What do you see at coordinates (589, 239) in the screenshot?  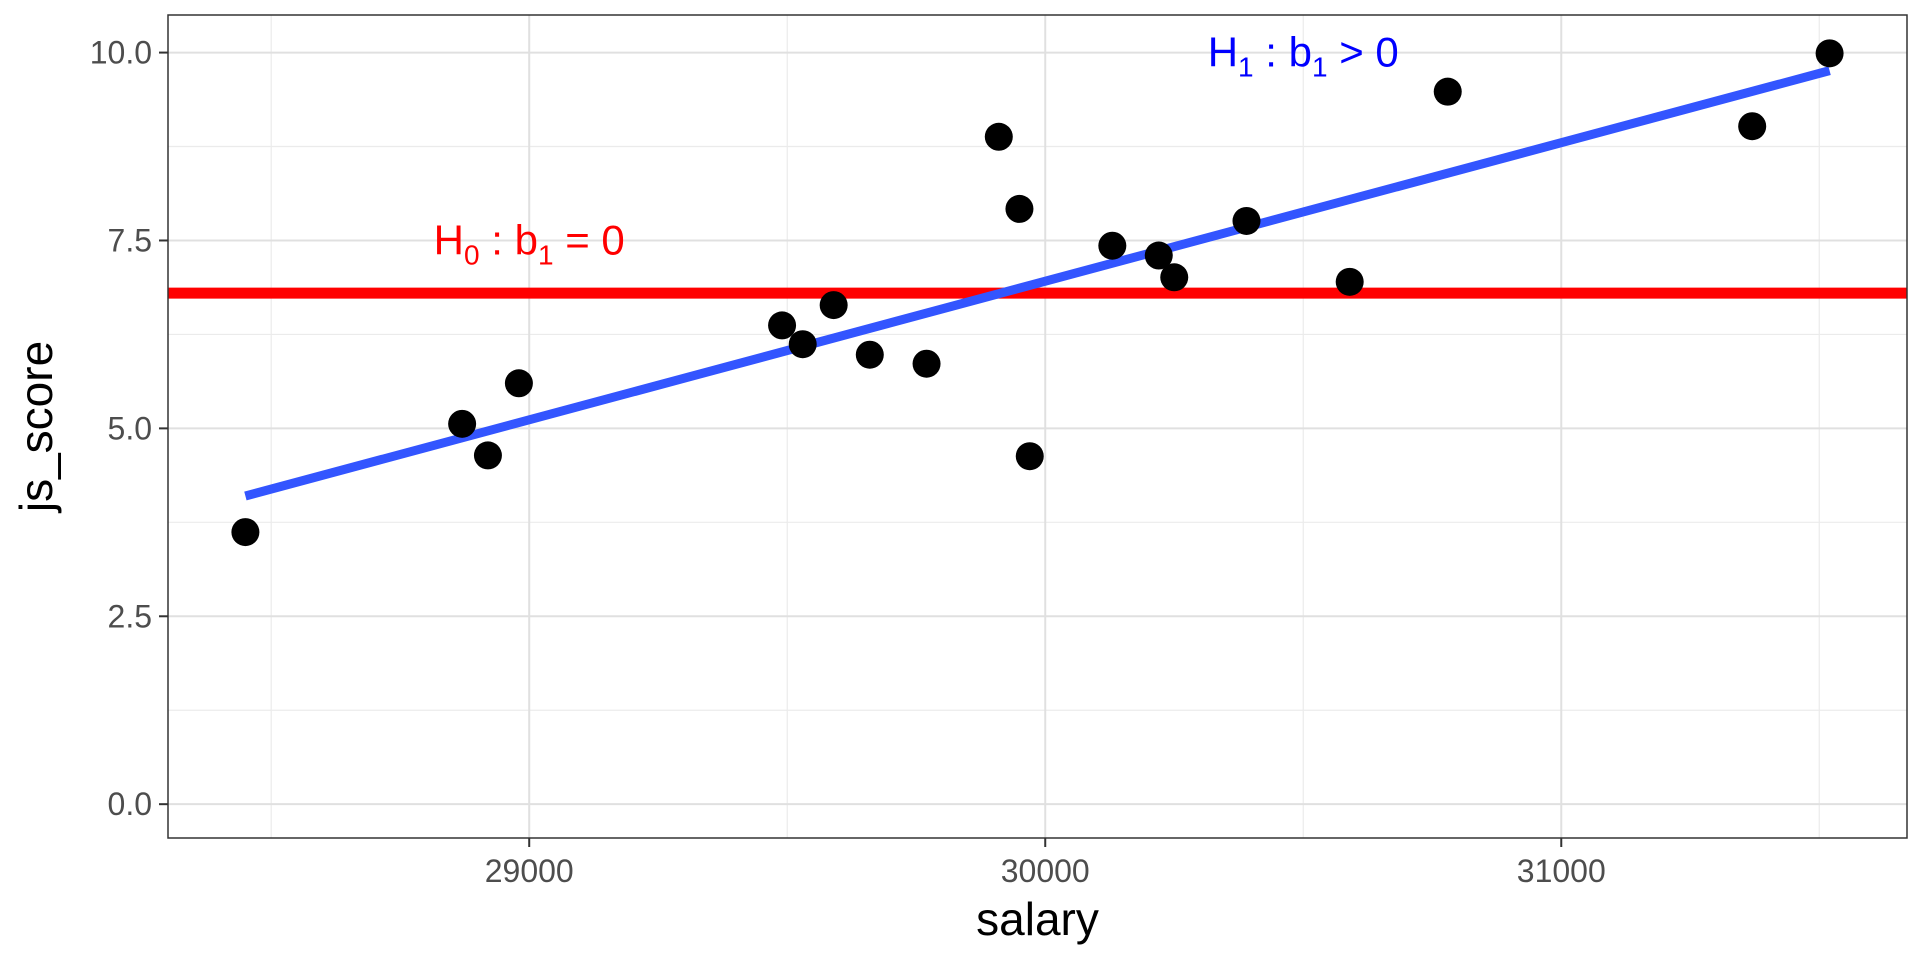 I see `annotation-text: = 0` at bounding box center [589, 239].